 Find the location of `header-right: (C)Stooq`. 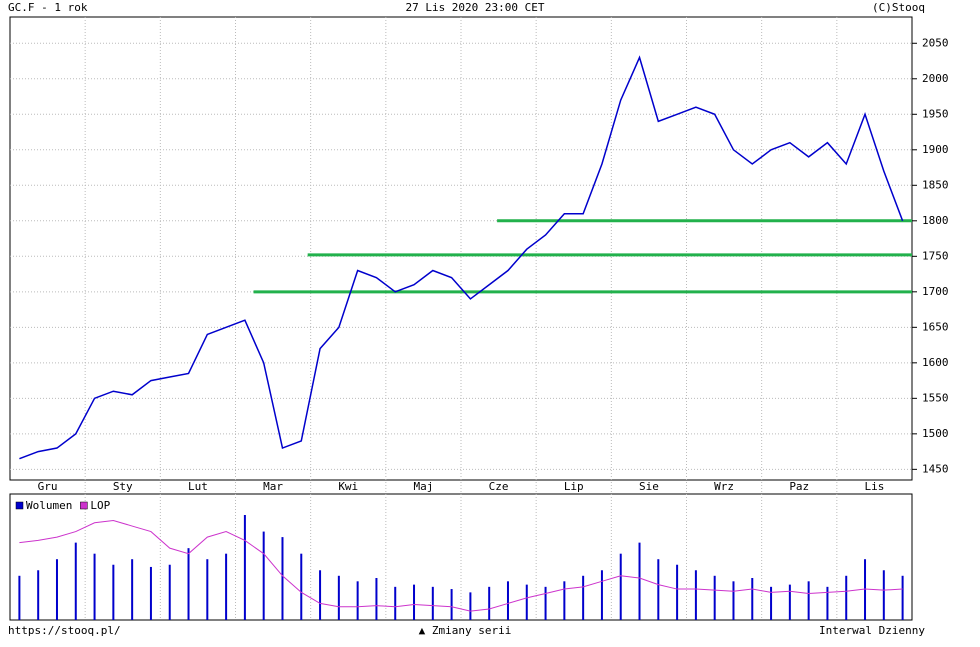

header-right: (C)Stooq is located at coordinates (898, 7).